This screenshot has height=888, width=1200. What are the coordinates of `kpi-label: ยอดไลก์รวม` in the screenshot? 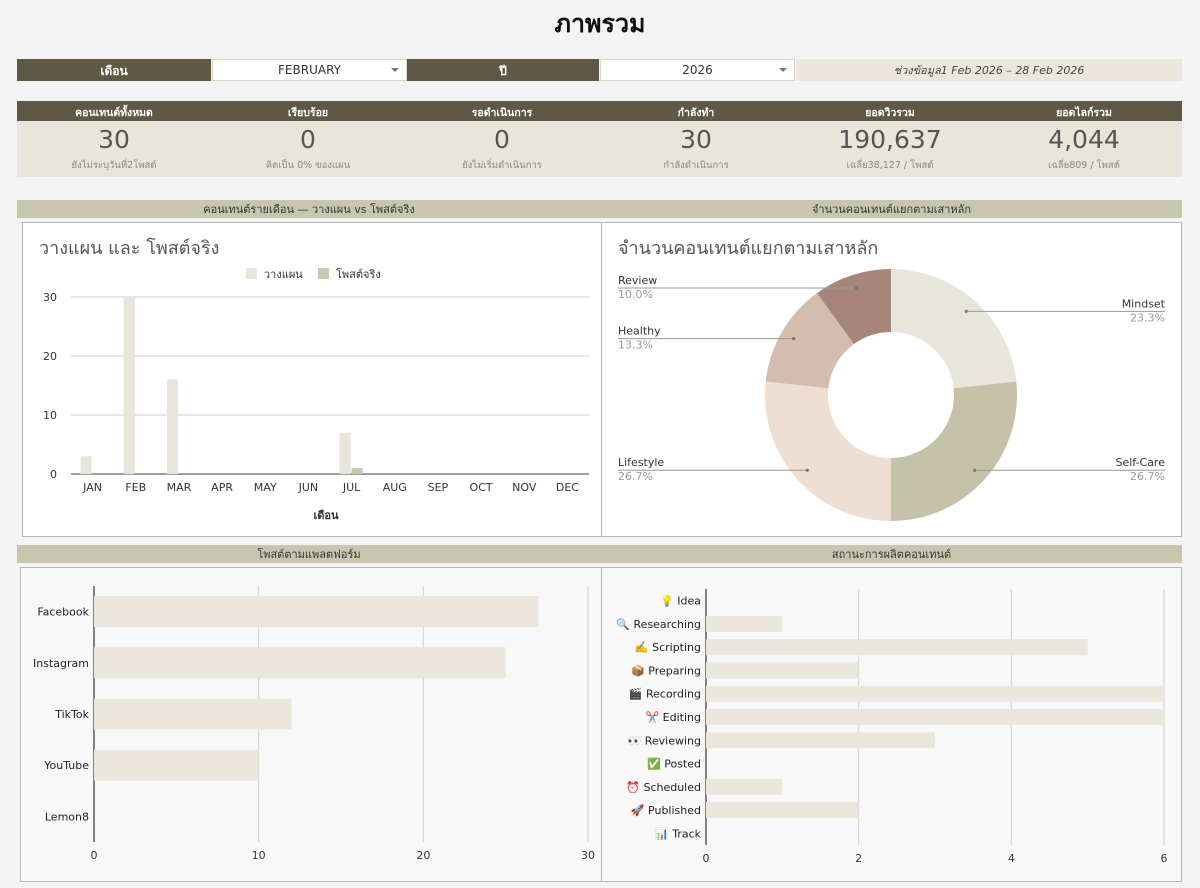 It's located at (1084, 113).